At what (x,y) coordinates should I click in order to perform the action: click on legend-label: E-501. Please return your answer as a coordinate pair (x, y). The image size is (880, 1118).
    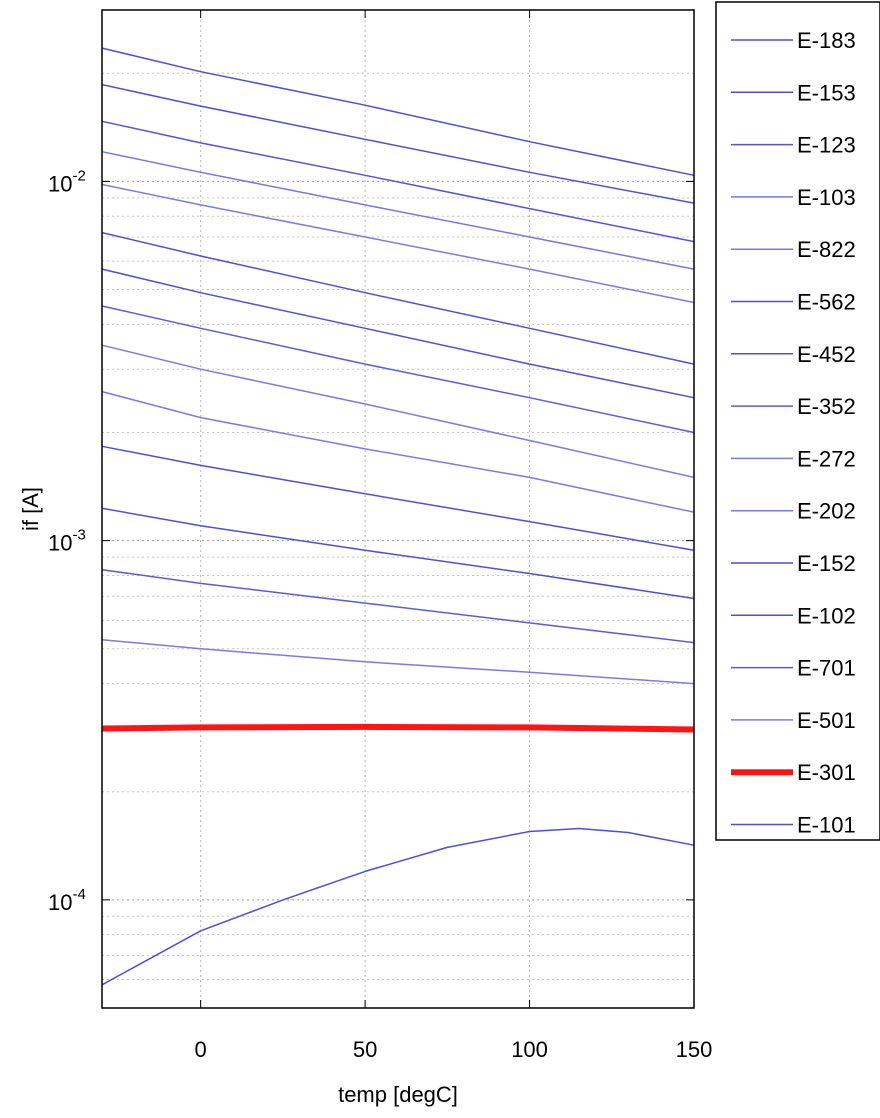
    Looking at the image, I should click on (826, 720).